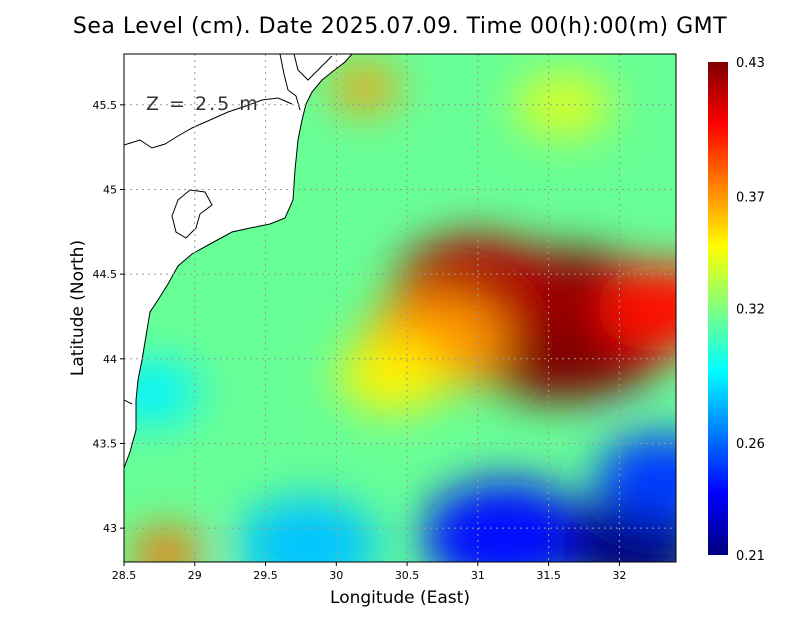 This screenshot has width=800, height=618. Describe the element at coordinates (265, 575) in the screenshot. I see `x-tick-label: 29.5` at that location.